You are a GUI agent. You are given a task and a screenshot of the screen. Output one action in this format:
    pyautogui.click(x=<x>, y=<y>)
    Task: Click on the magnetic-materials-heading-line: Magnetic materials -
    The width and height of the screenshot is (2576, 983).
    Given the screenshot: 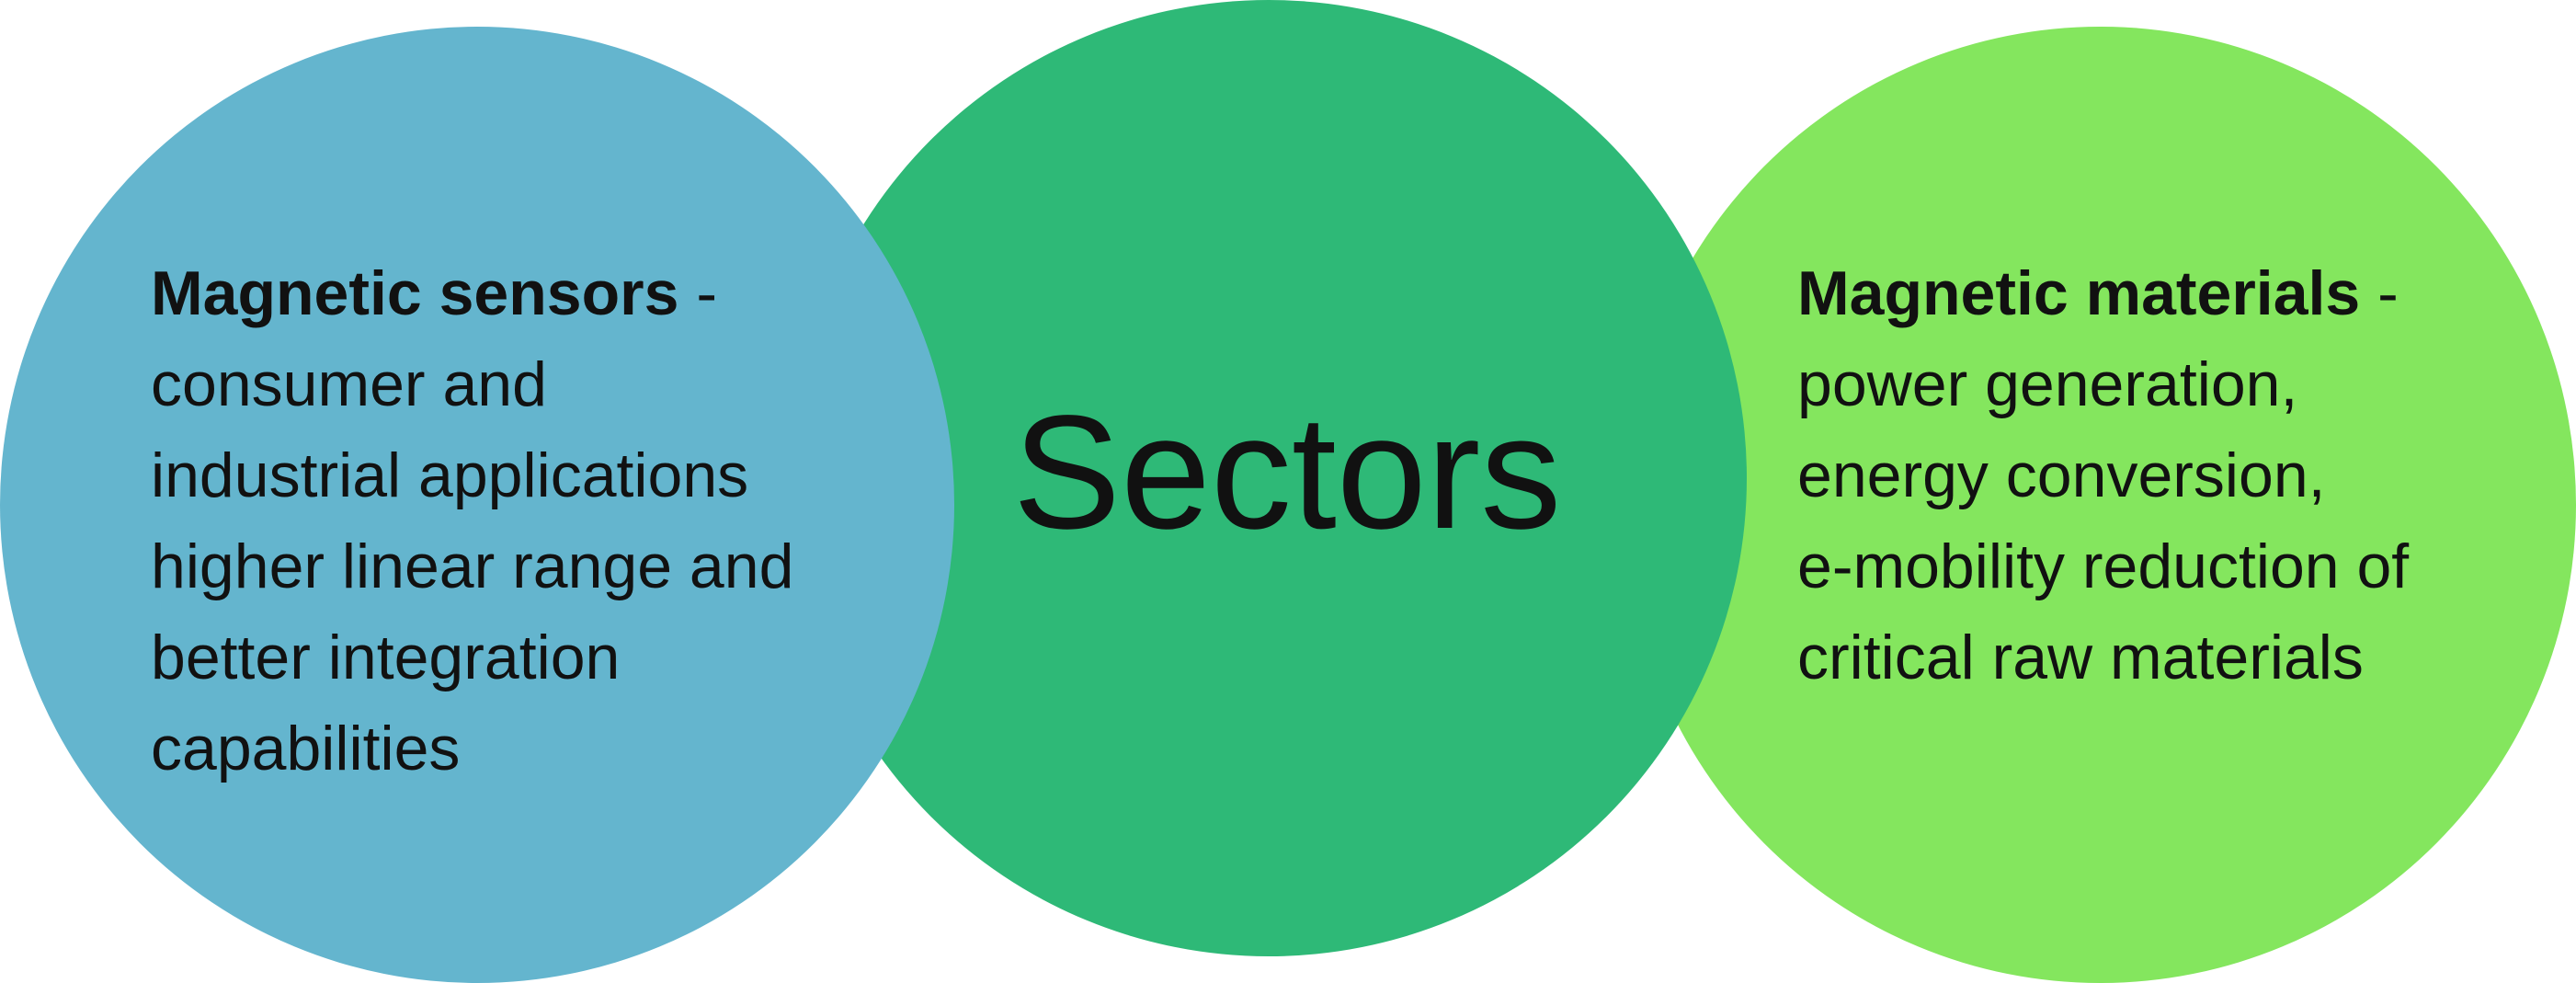 What is the action you would take?
    pyautogui.click(x=2103, y=293)
    